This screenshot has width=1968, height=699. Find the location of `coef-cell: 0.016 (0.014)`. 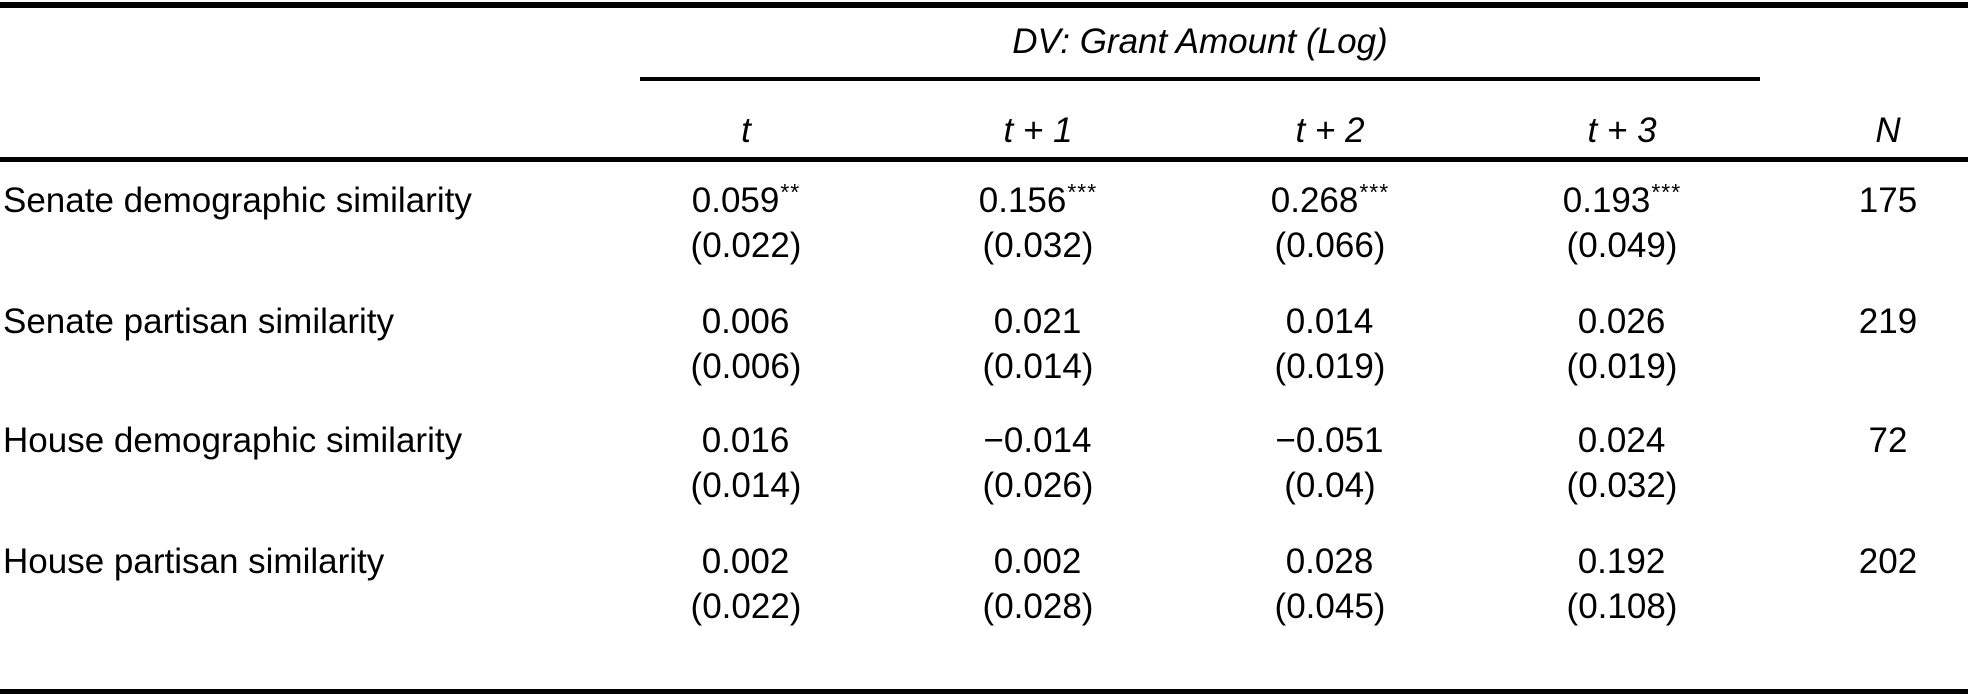

coef-cell: 0.016 (0.014) is located at coordinates (746, 463).